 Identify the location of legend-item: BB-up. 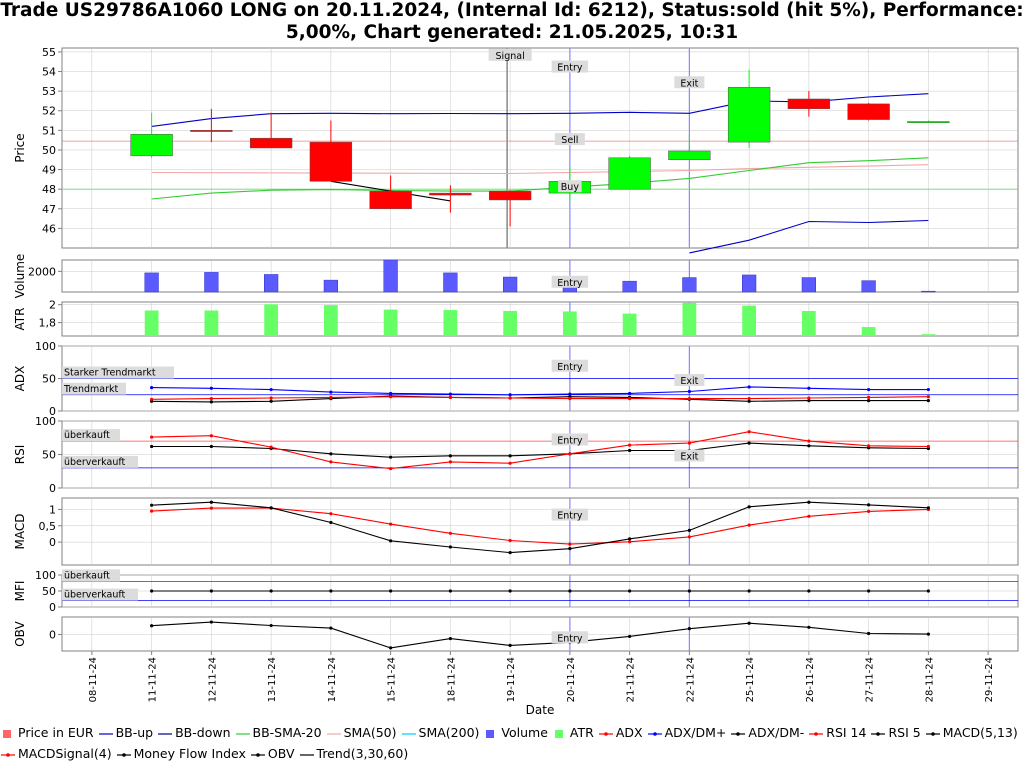
(126, 732).